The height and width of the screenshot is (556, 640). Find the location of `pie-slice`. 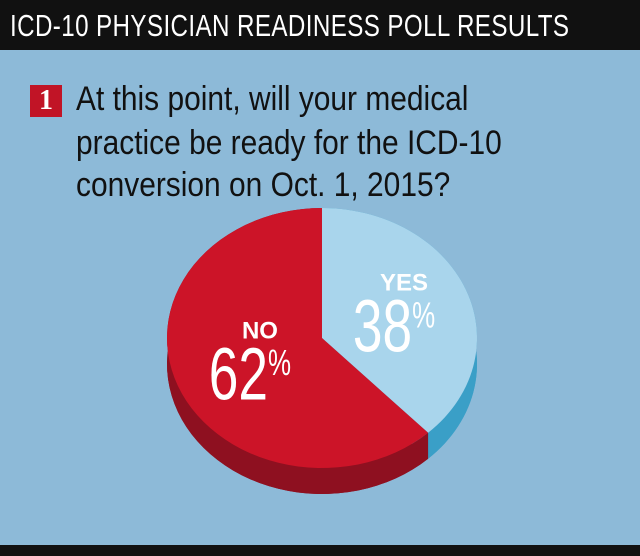

pie-slice is located at coordinates (399, 320).